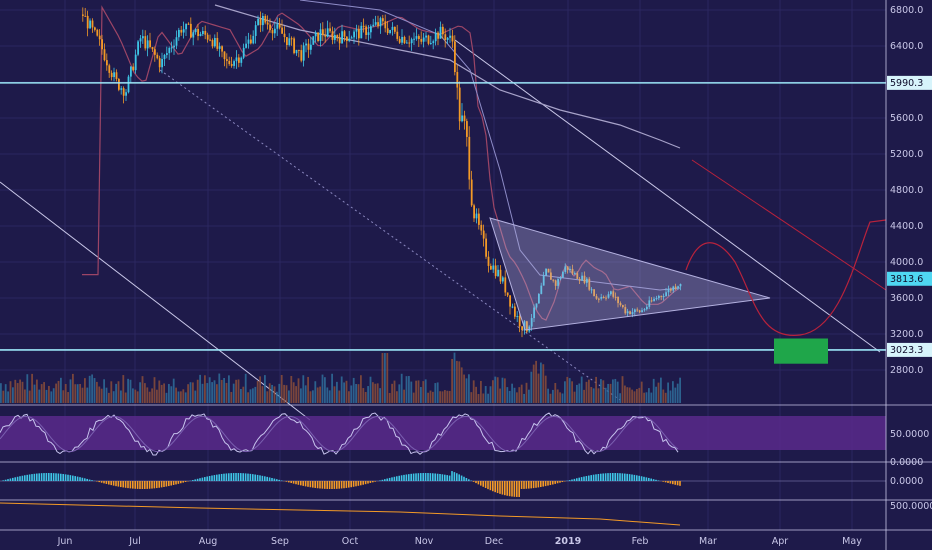  Describe the element at coordinates (789, 225) in the screenshot. I see `projection-line` at that location.